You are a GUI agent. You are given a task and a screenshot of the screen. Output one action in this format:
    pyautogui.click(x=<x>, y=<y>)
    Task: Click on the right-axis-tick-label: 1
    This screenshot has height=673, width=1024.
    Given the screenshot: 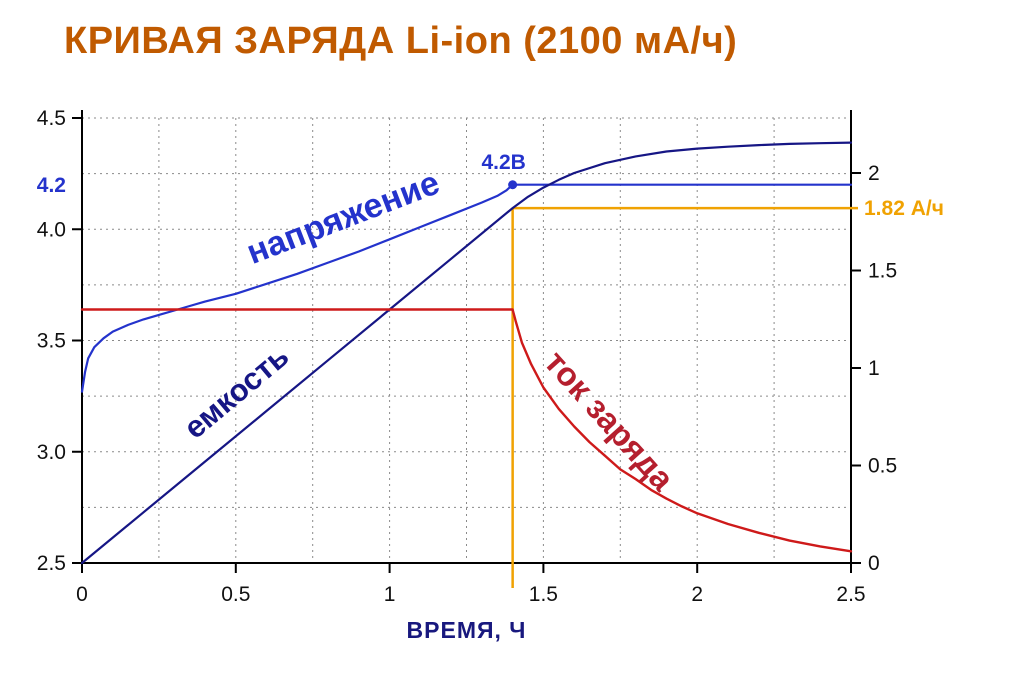 What is the action you would take?
    pyautogui.click(x=874, y=368)
    